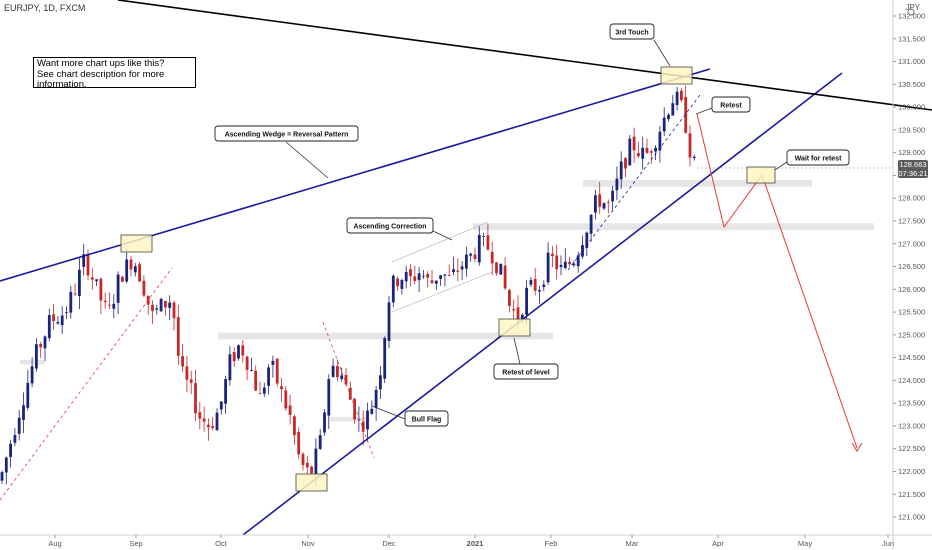 The image size is (932, 550). What do you see at coordinates (911, 448) in the screenshot?
I see `y-tick-label: 122.500` at bounding box center [911, 448].